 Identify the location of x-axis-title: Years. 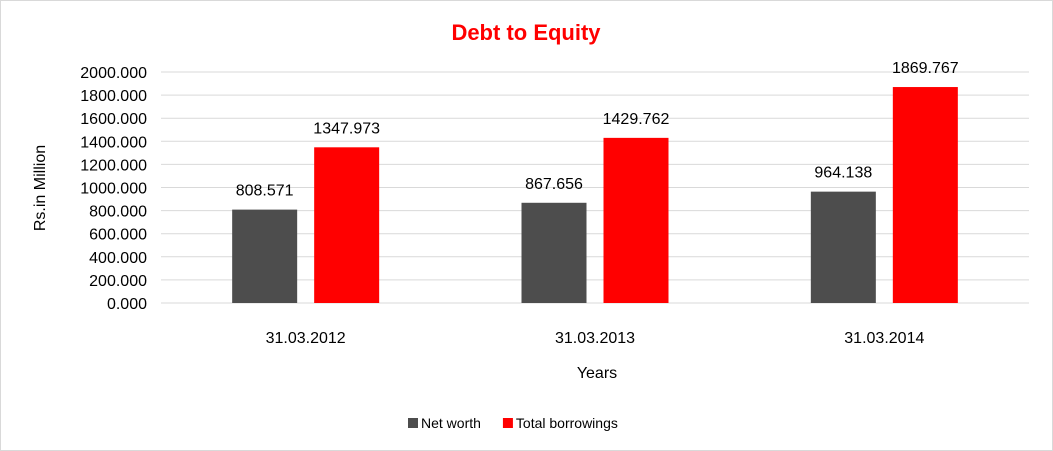
(597, 373).